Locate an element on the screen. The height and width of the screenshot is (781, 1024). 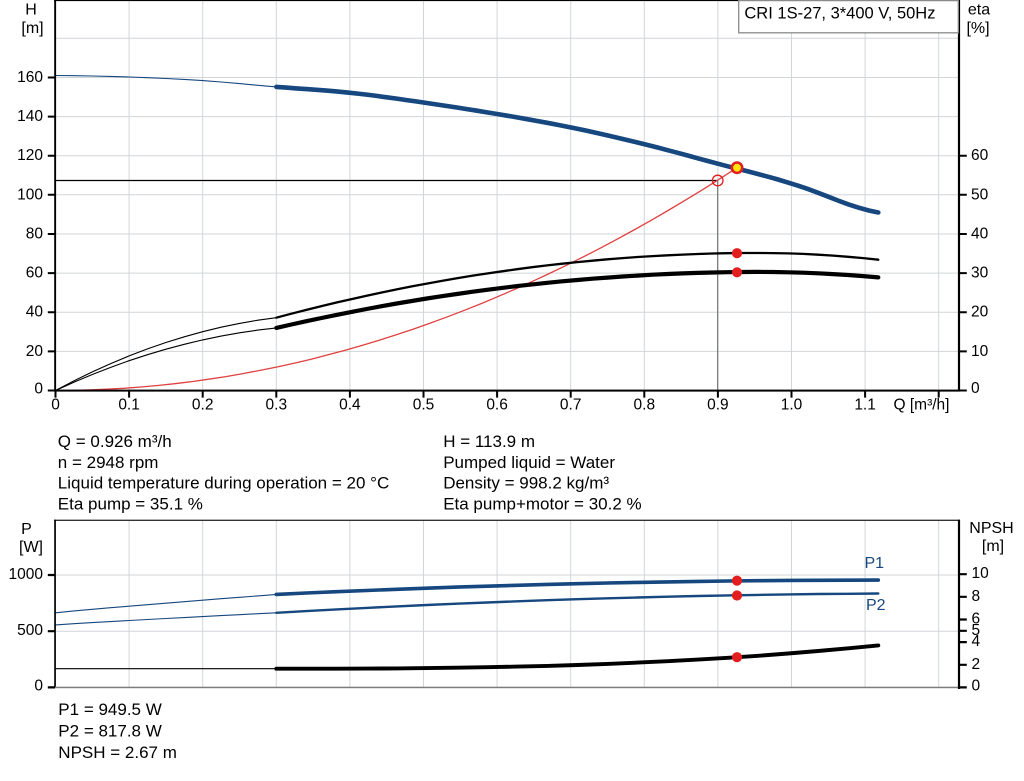
svg-text: 5 is located at coordinates (976, 630).